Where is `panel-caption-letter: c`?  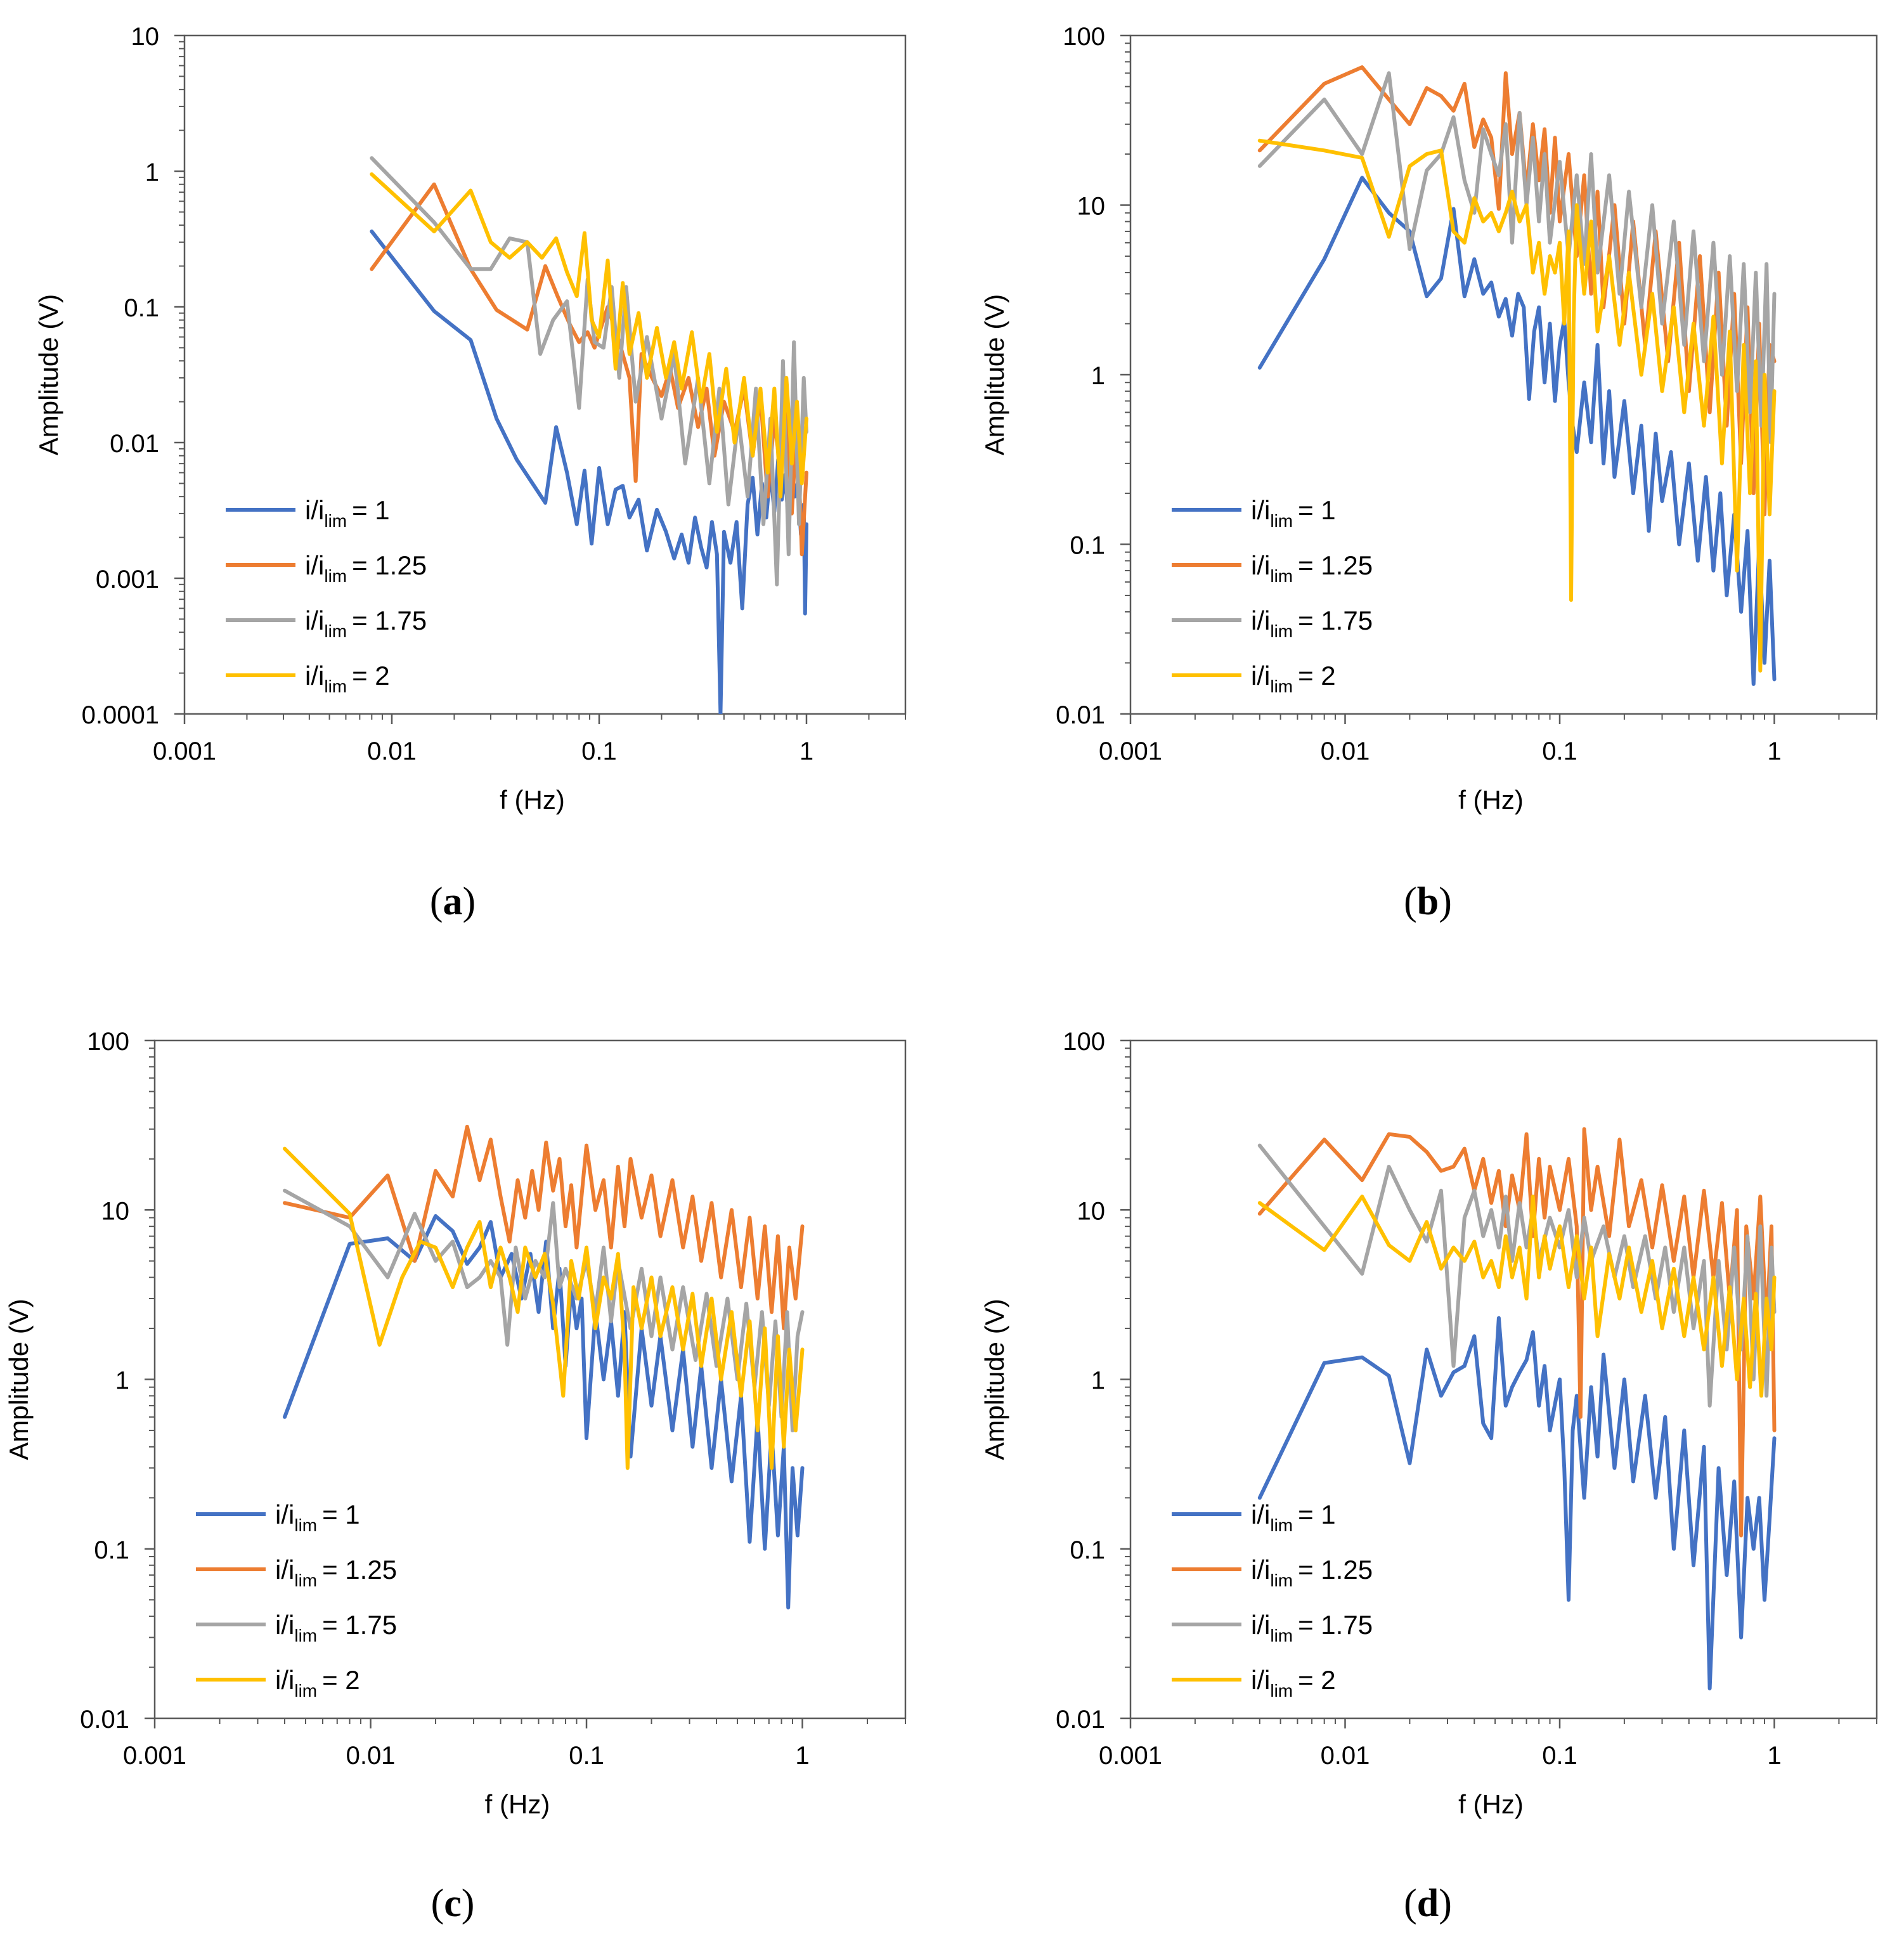
panel-caption-letter: c is located at coordinates (453, 1903).